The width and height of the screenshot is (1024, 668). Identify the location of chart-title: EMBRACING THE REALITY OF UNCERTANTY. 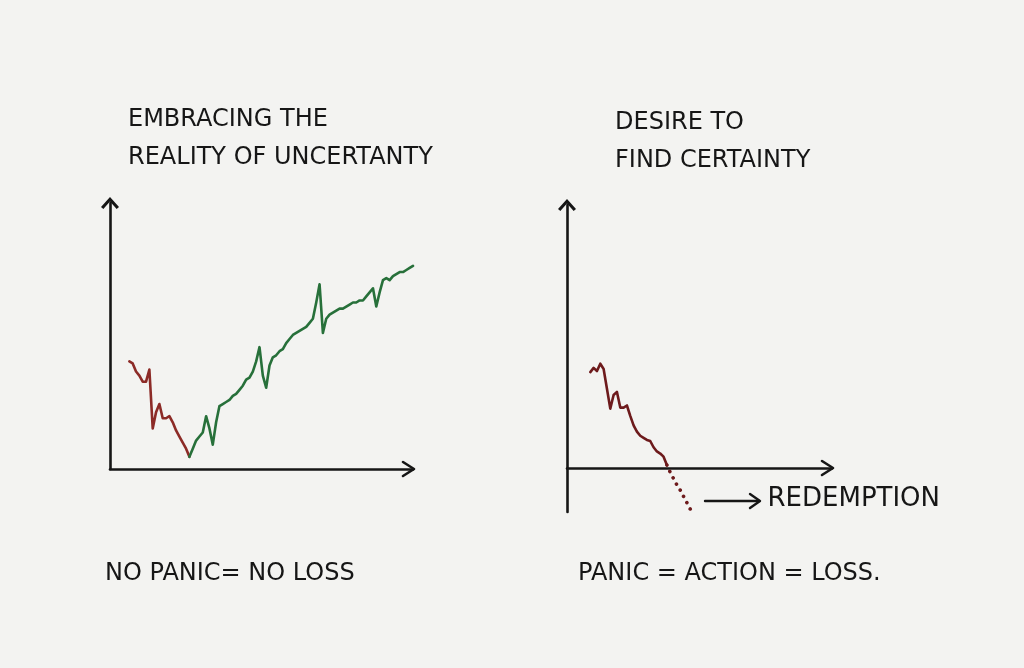
(281, 137).